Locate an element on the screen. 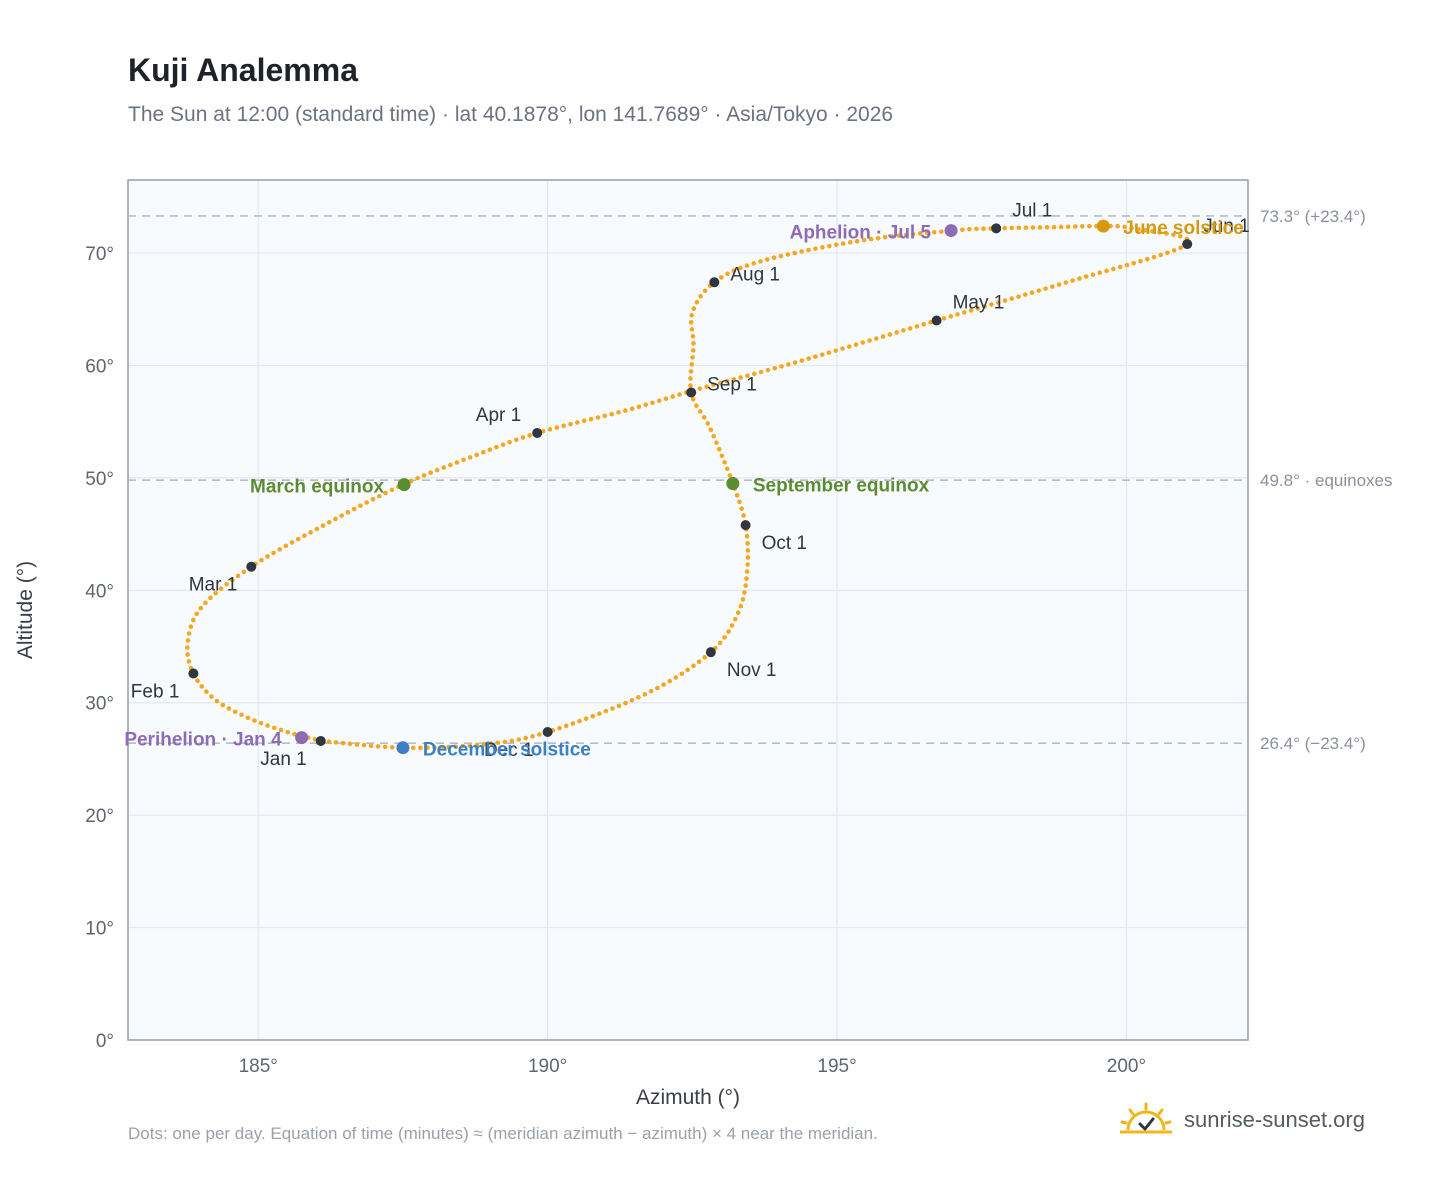  month-marker-dot is located at coordinates (691, 392).